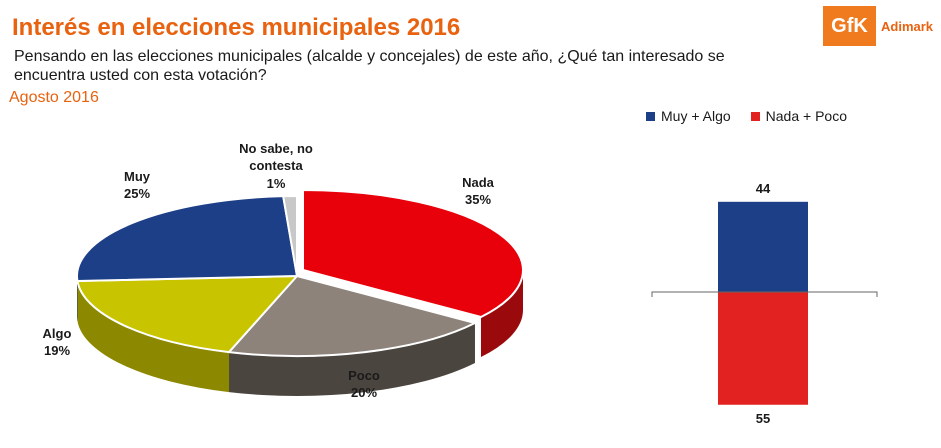  What do you see at coordinates (57, 350) in the screenshot?
I see `slice-value-algo: 19%` at bounding box center [57, 350].